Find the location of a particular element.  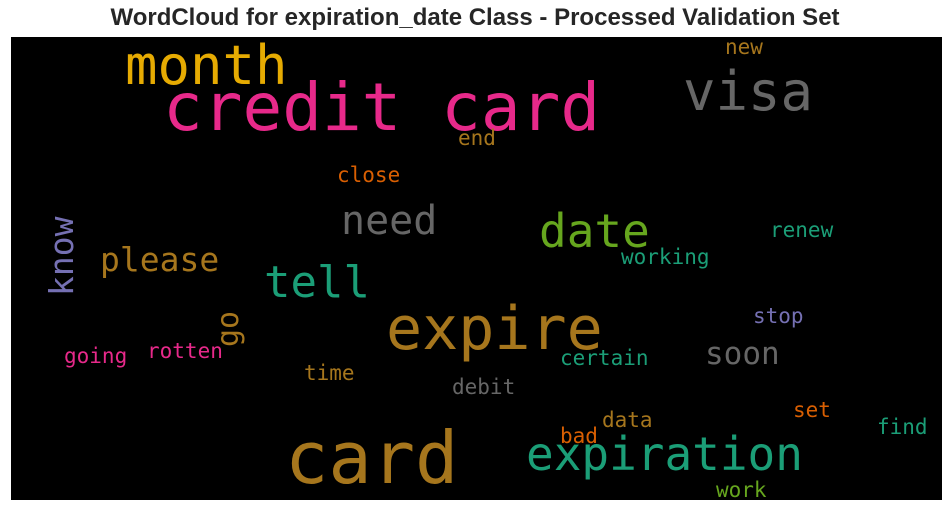

word-know: know is located at coordinates (61, 256).